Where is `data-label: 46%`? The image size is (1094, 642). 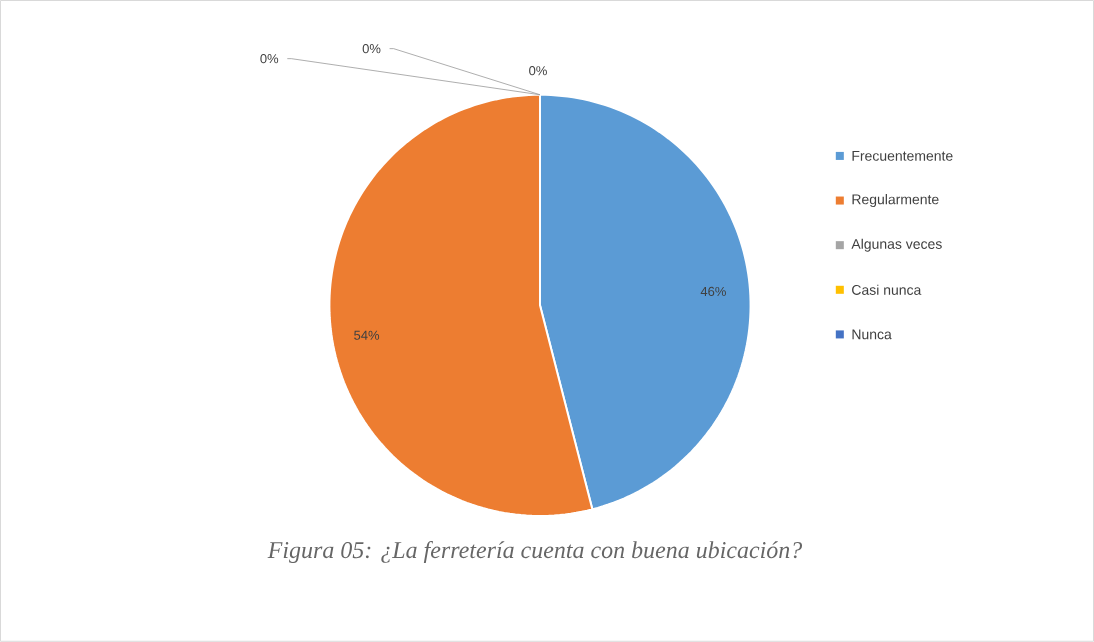
data-label: 46% is located at coordinates (713, 291).